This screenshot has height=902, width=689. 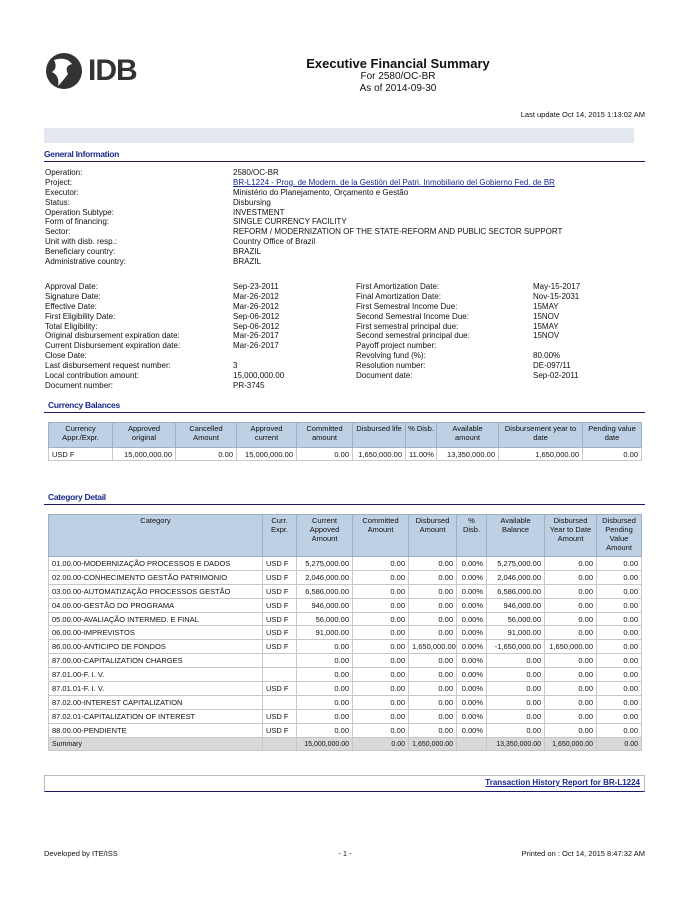 What do you see at coordinates (413, 336) in the screenshot?
I see `info-label: Second semestral principal due:` at bounding box center [413, 336].